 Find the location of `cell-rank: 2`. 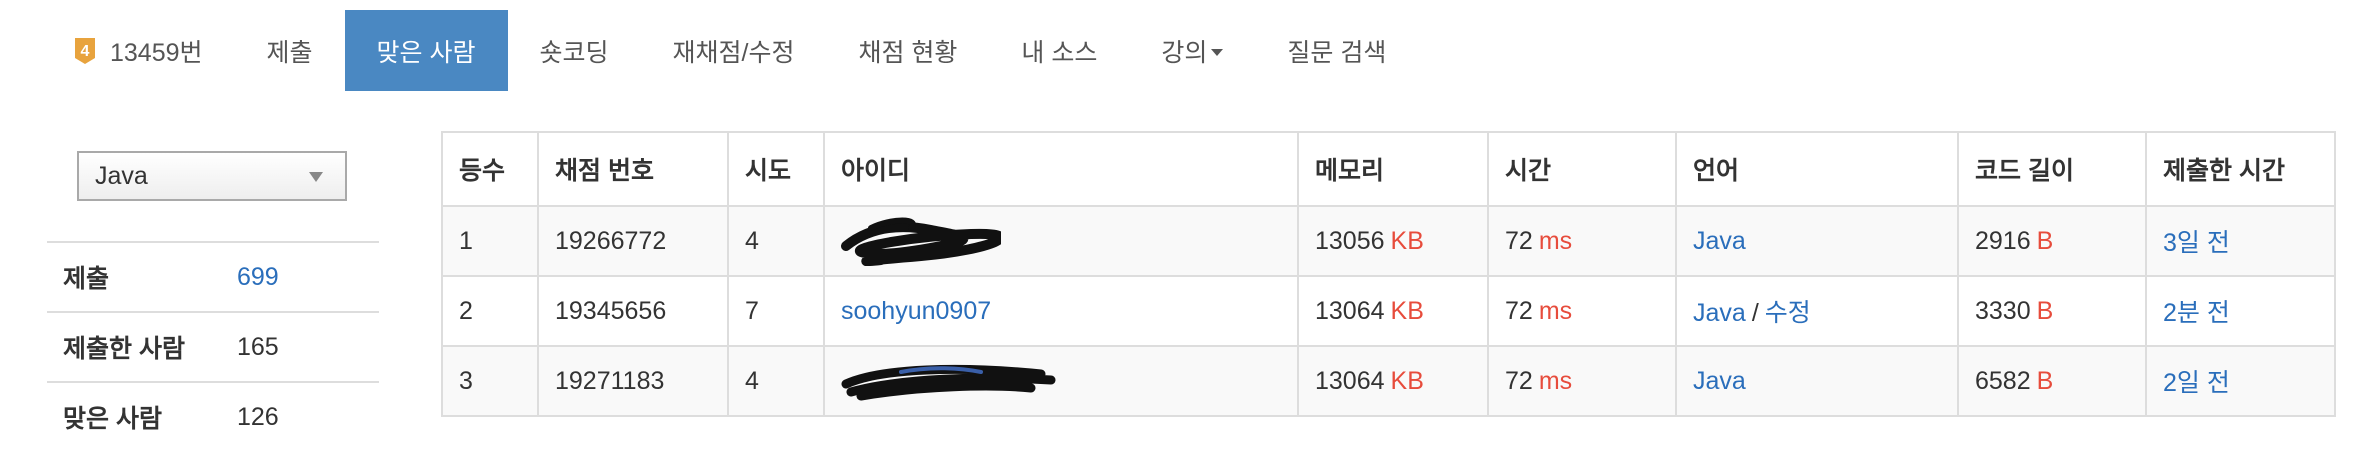

cell-rank: 2 is located at coordinates (490, 311).